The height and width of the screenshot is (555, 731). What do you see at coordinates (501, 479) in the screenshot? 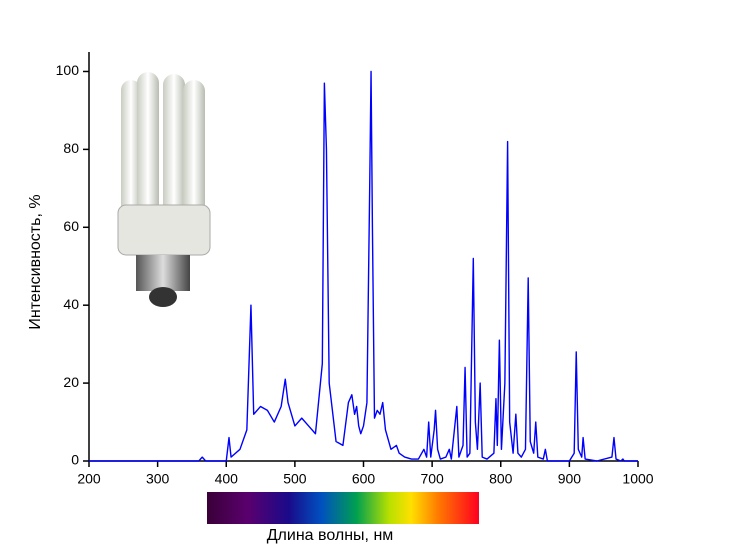
I see `x-tick-label: 800` at bounding box center [501, 479].